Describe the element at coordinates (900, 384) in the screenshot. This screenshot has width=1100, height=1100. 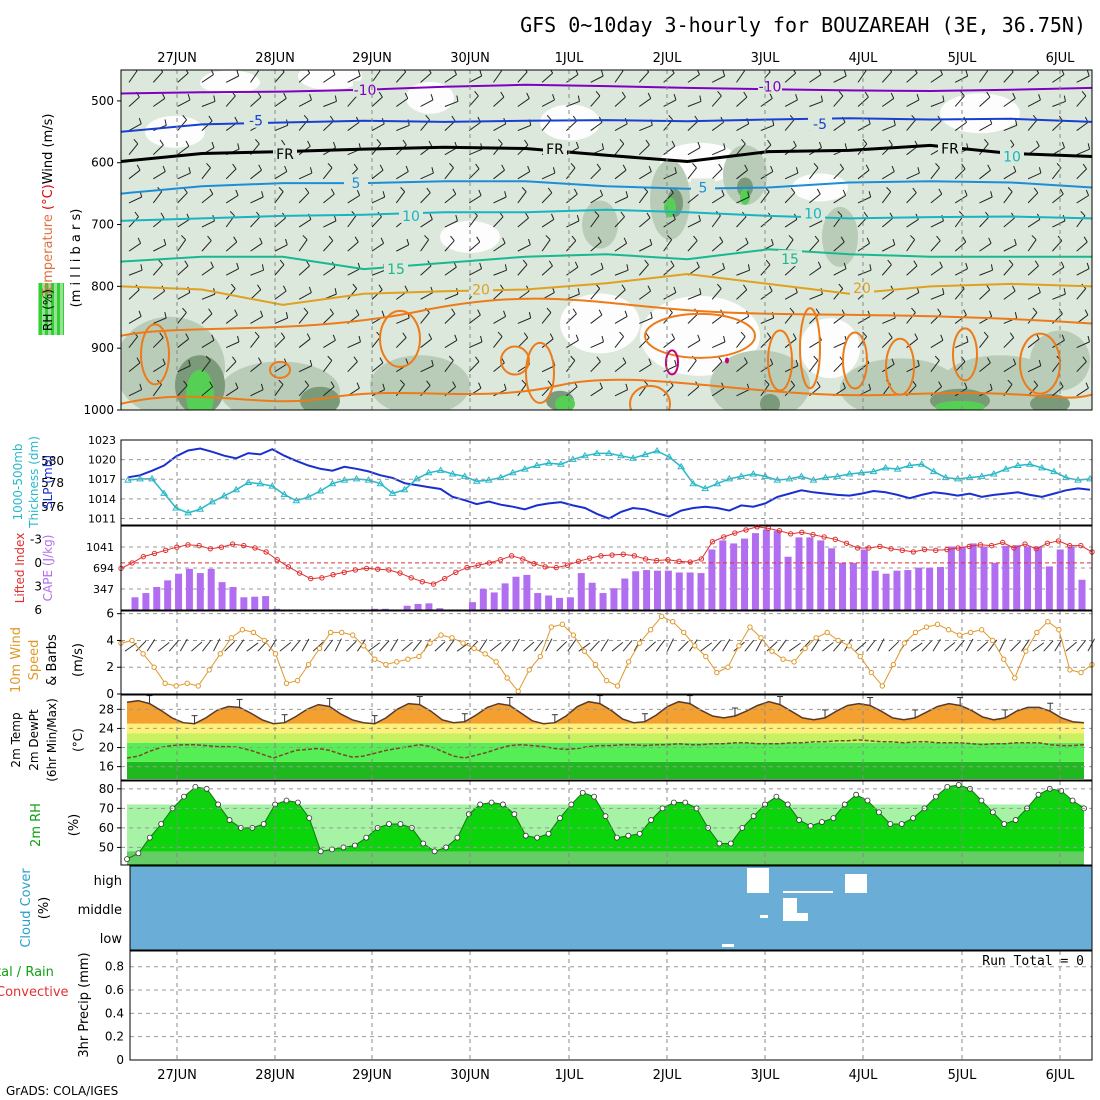
I see `rh-moist-area` at that location.